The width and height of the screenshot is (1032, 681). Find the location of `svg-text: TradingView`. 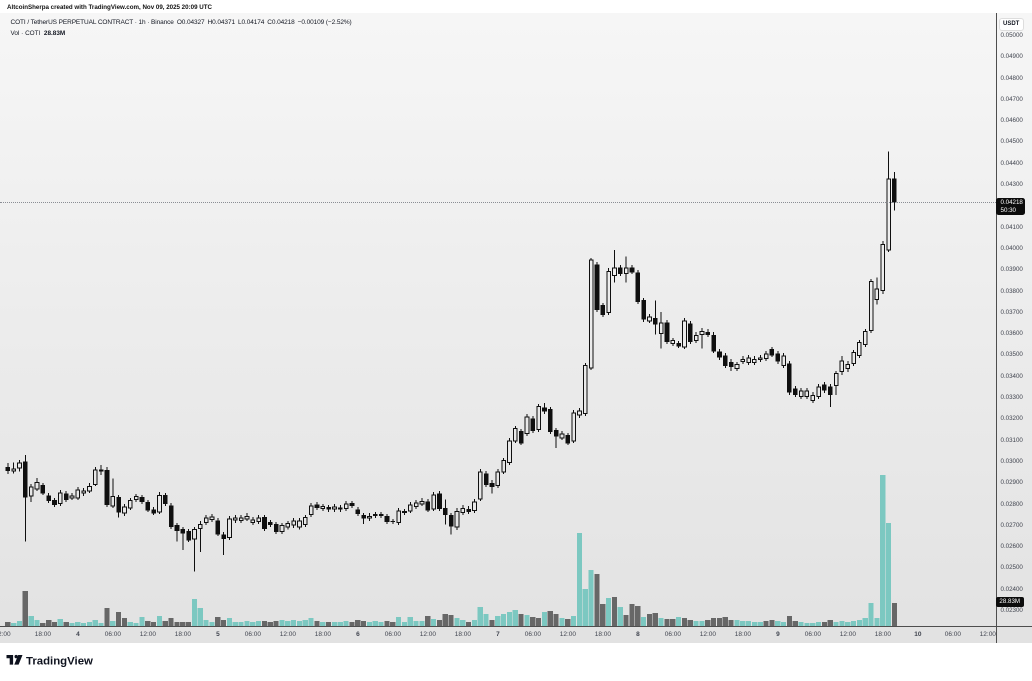

svg-text: TradingView is located at coordinates (59, 661).